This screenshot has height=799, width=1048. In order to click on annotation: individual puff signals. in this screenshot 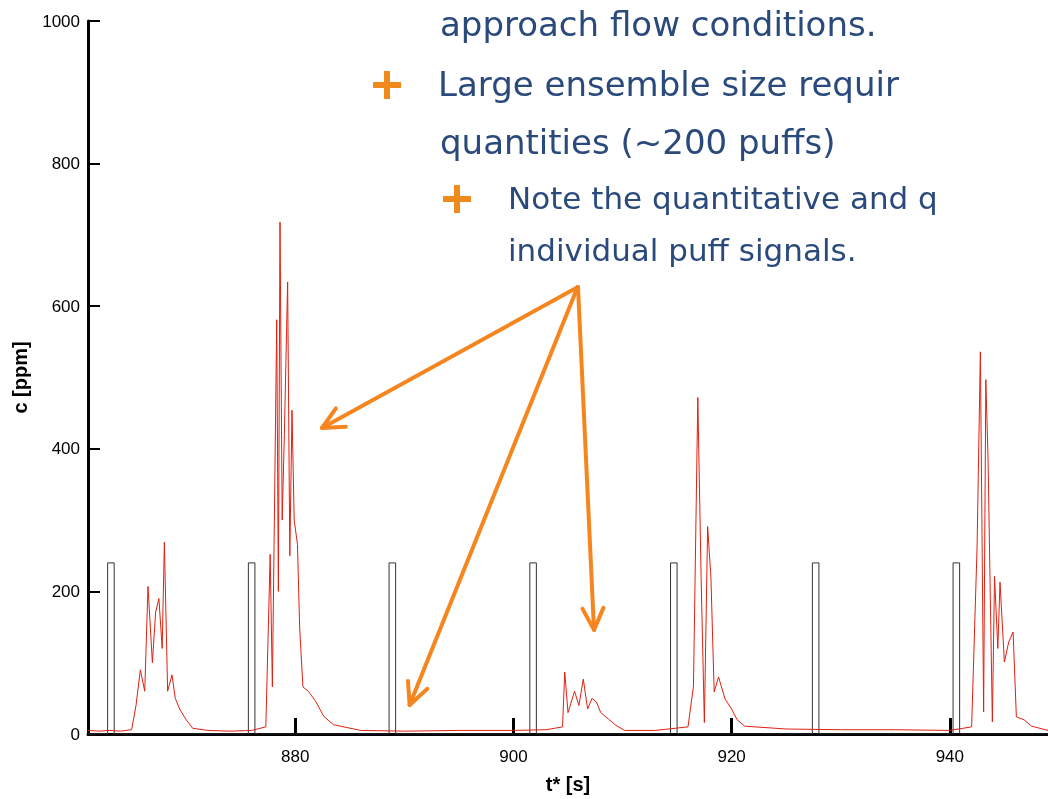, I will do `click(682, 250)`.